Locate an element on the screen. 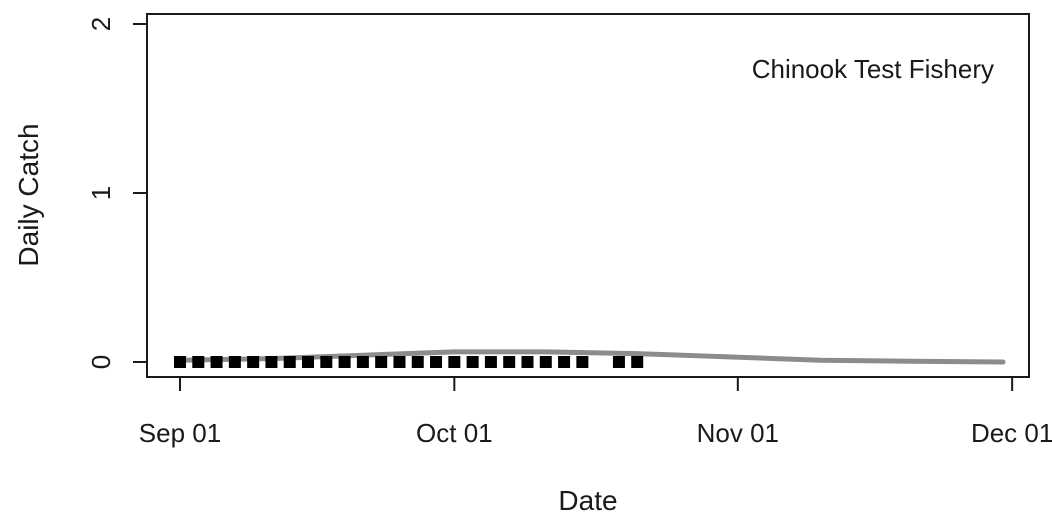 This screenshot has width=1052, height=516. y-axis-title: Daily Catch is located at coordinates (28, 194).